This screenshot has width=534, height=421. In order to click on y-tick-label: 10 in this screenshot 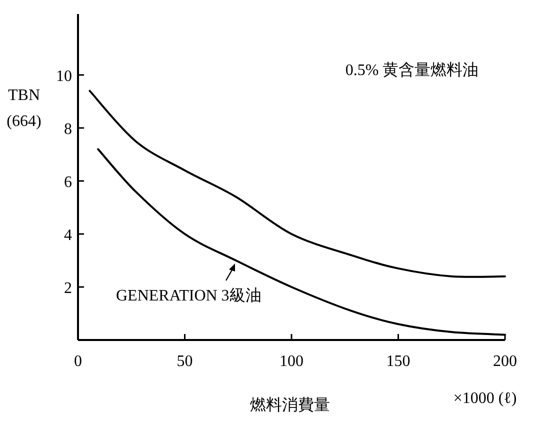, I will do `click(64, 76)`.